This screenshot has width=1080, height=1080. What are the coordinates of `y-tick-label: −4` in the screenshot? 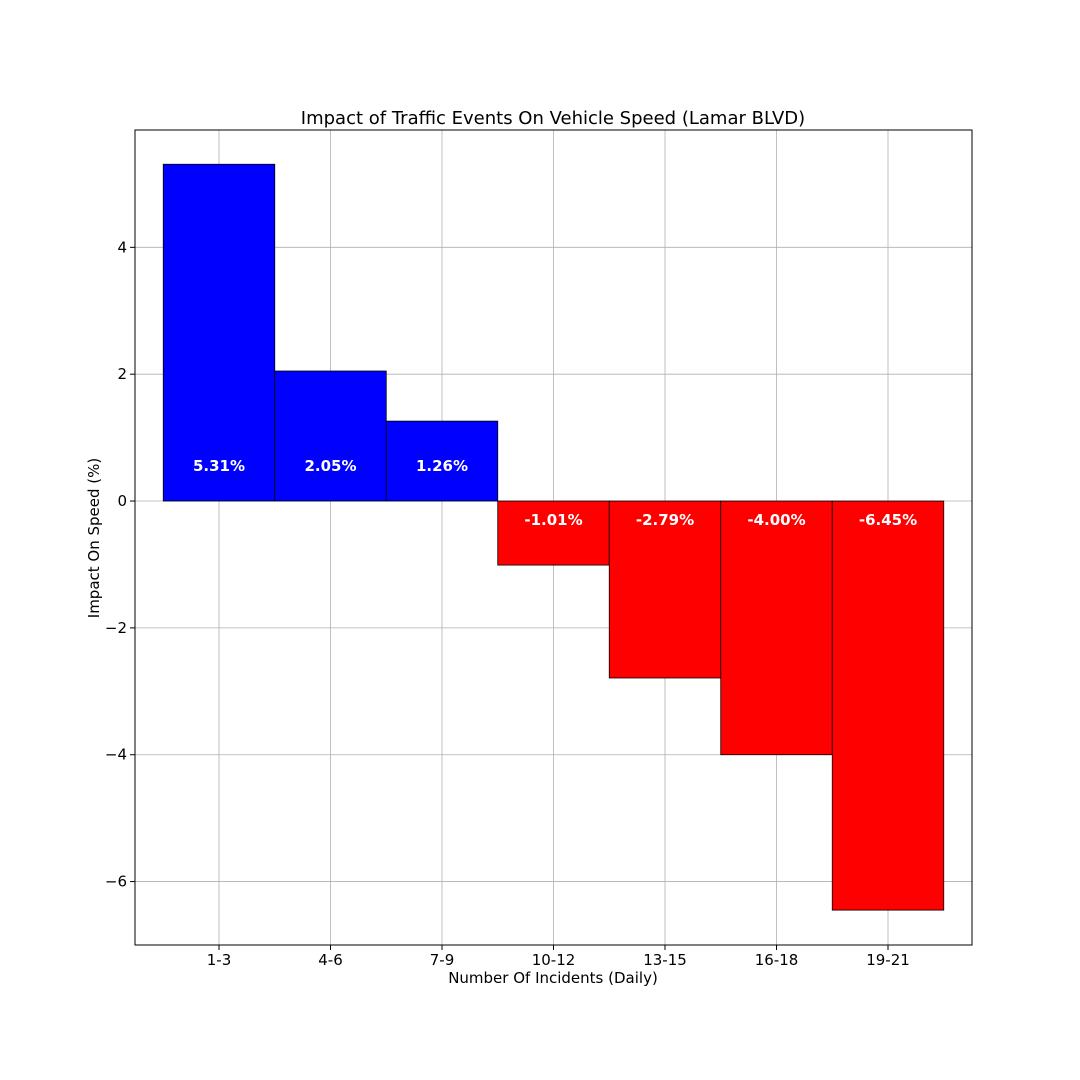 It's located at (116, 755).